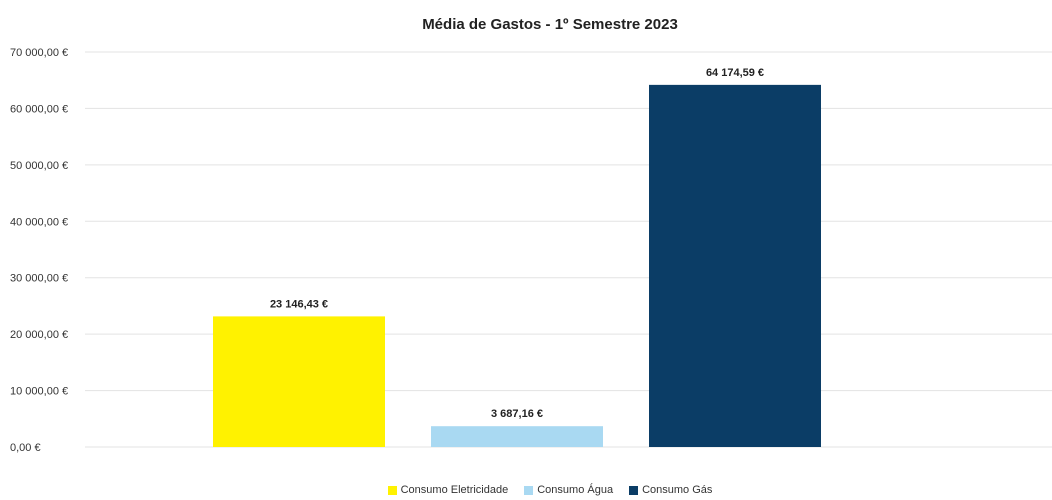 The width and height of the screenshot is (1052, 500). I want to click on data-label: 3 687,16 €, so click(517, 414).